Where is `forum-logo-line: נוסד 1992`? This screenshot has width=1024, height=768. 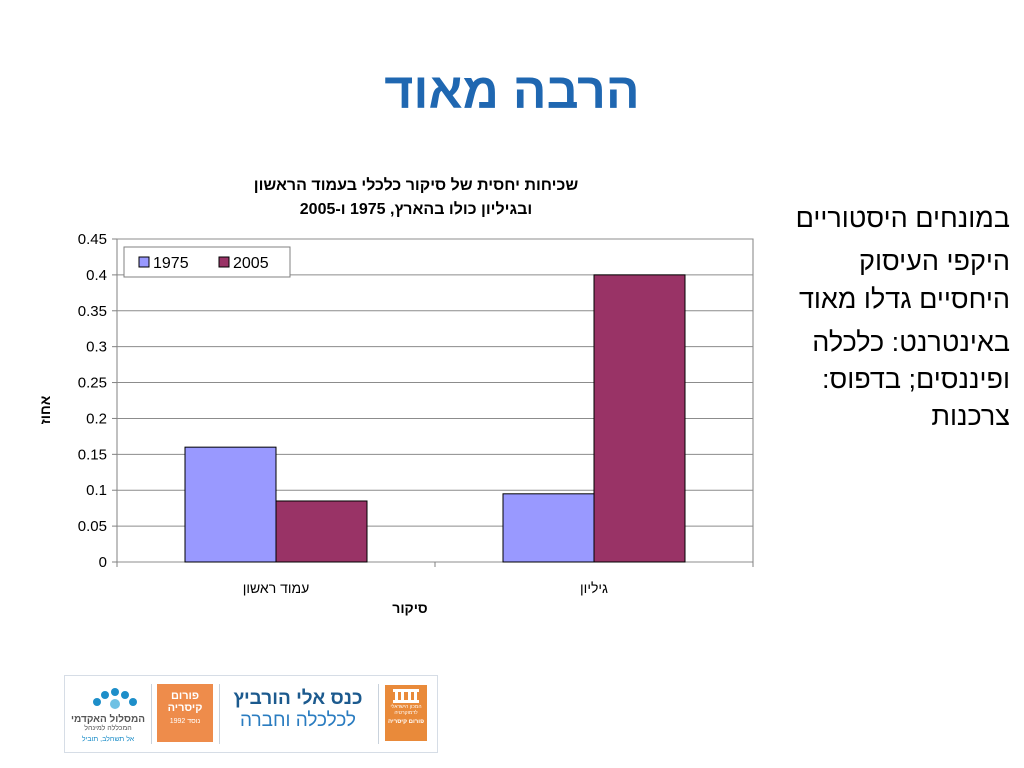
forum-logo-line: נוסד 1992 is located at coordinates (185, 721).